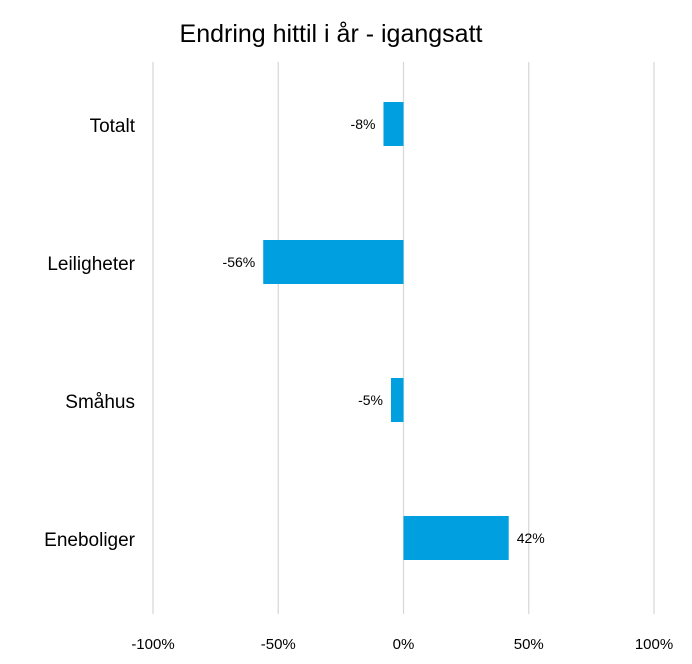 This screenshot has height=664, width=692. I want to click on category-label: Eneboliger, so click(90, 540).